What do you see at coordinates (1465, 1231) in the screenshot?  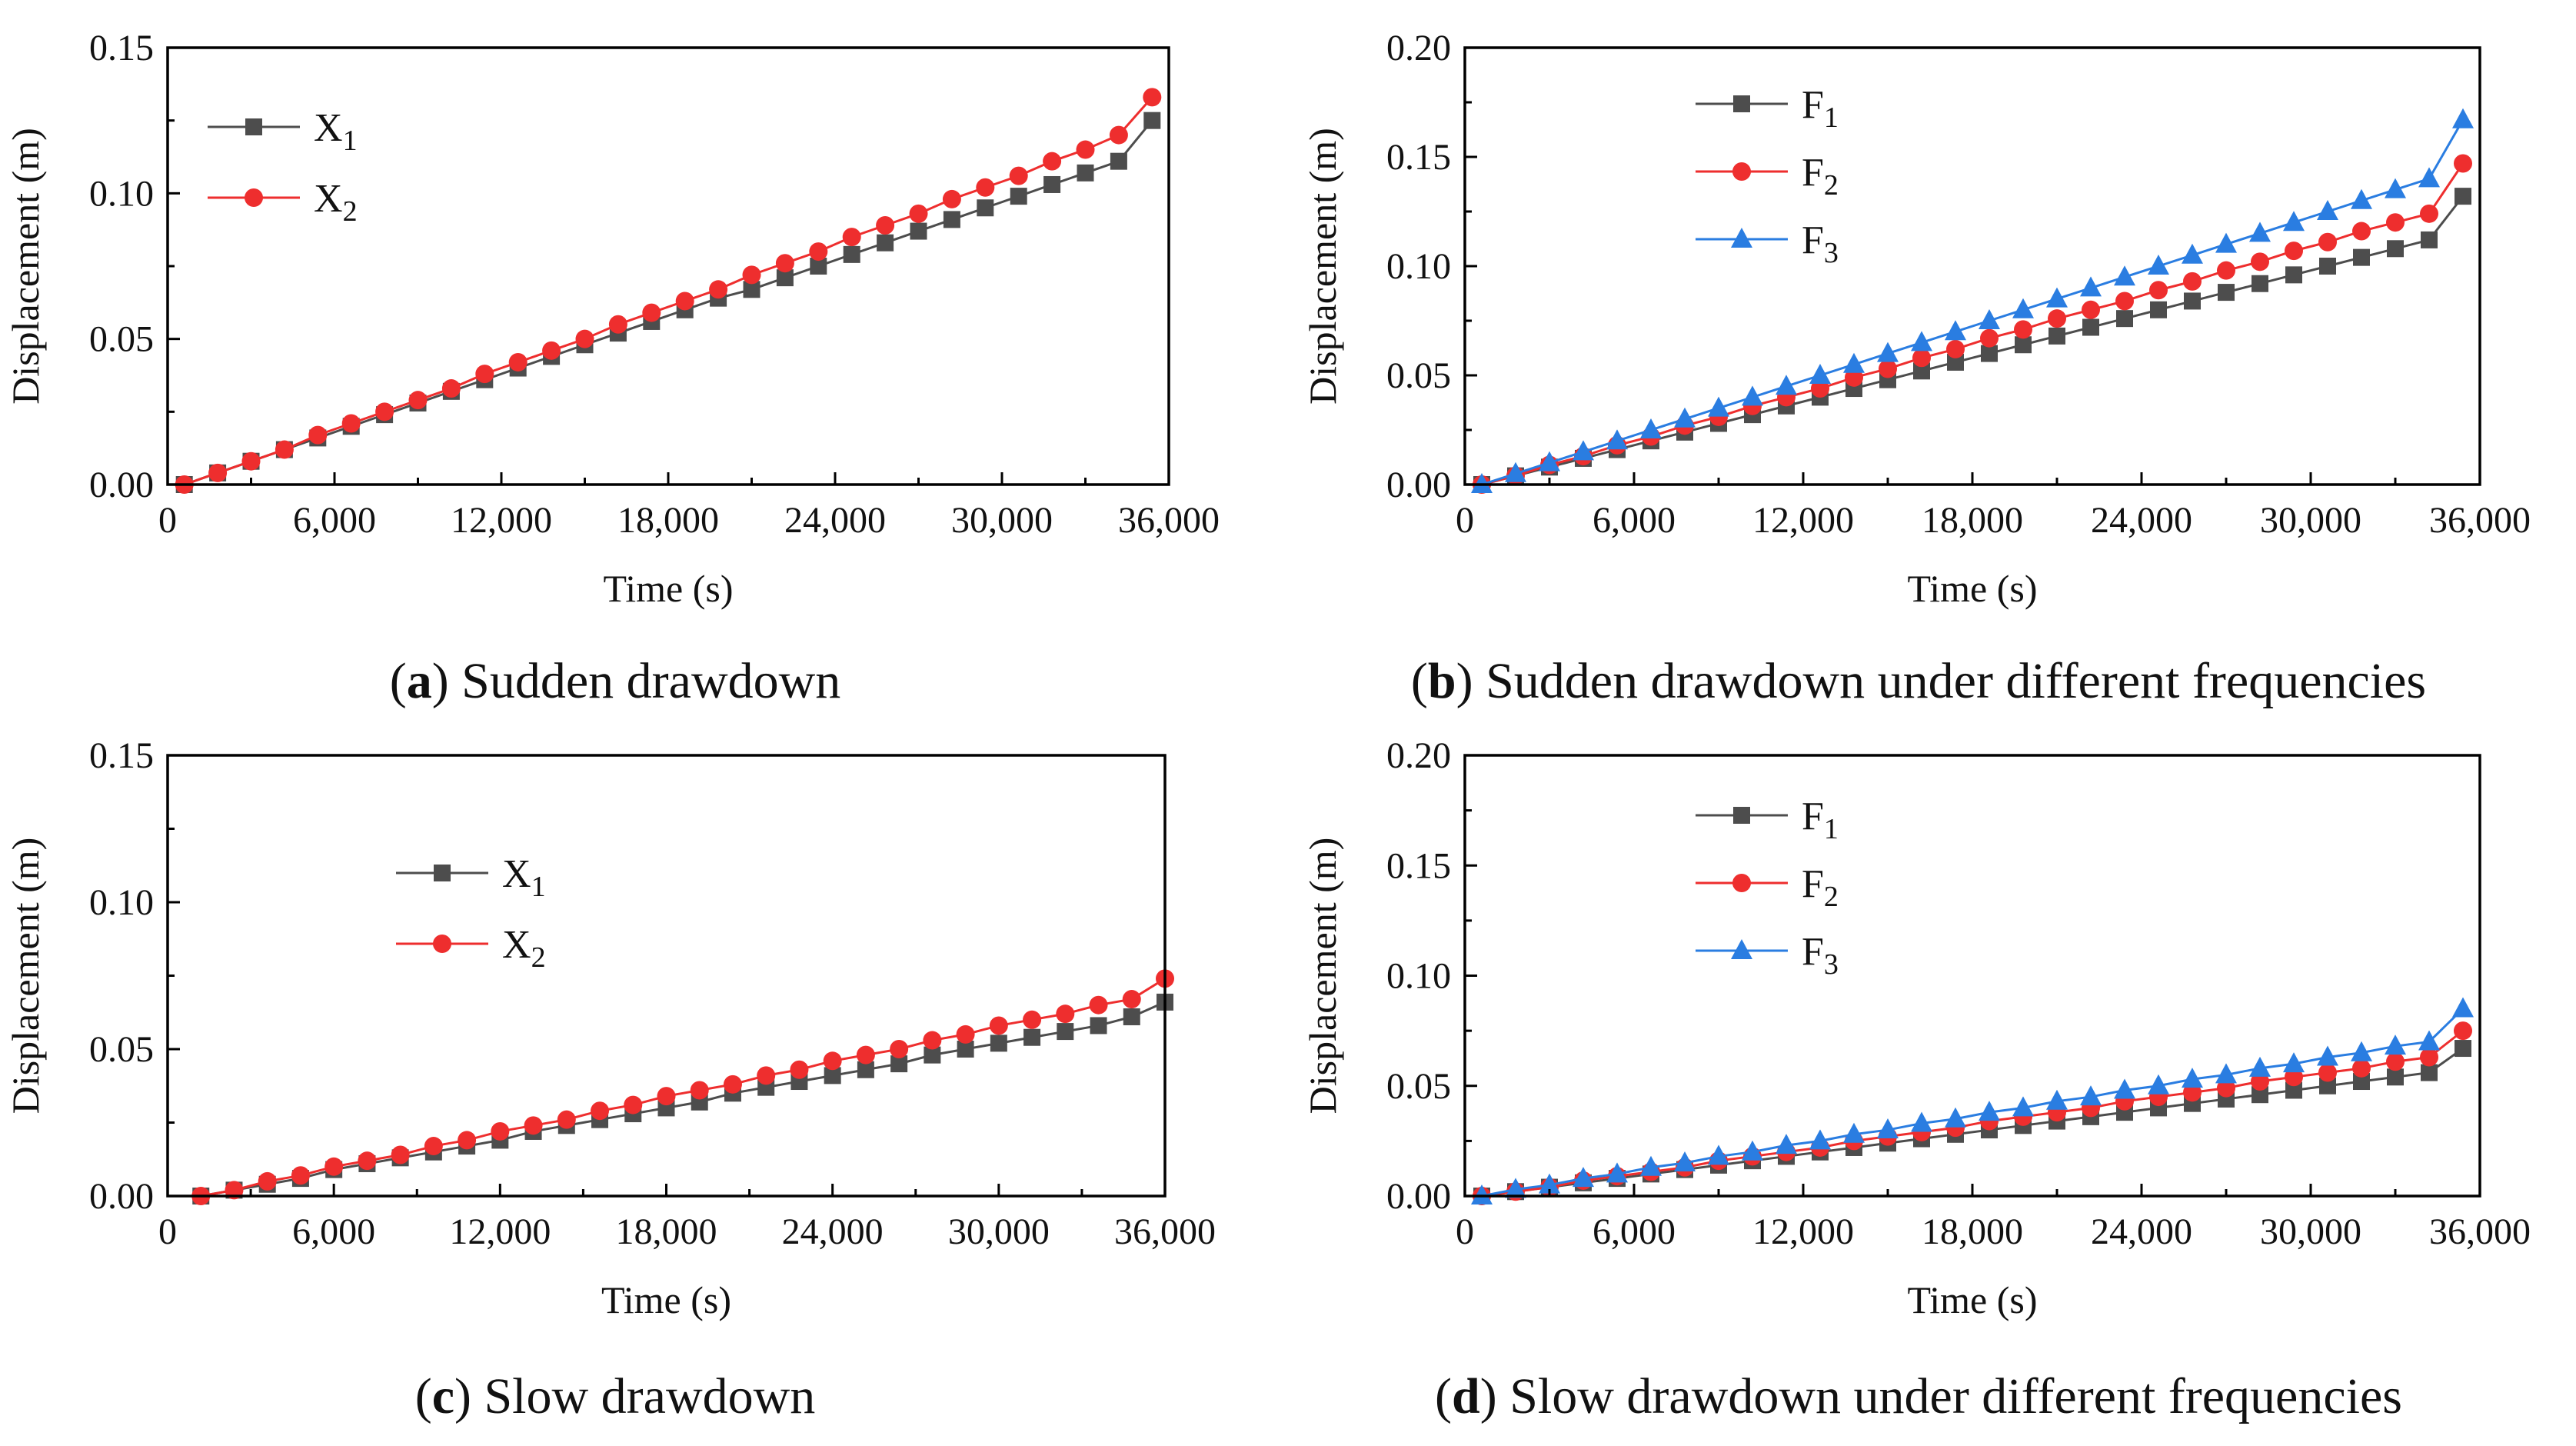 I see `x-tick-label: 0` at bounding box center [1465, 1231].